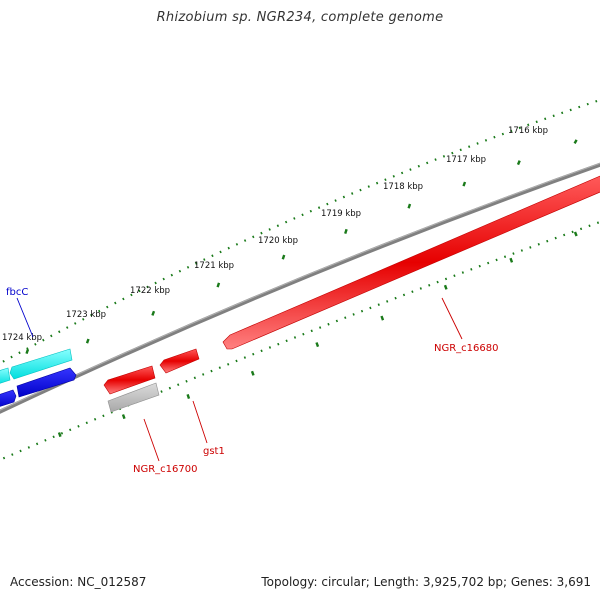  What do you see at coordinates (403, 187) in the screenshot?
I see `scale-label-1718: 1718 kbp` at bounding box center [403, 187].